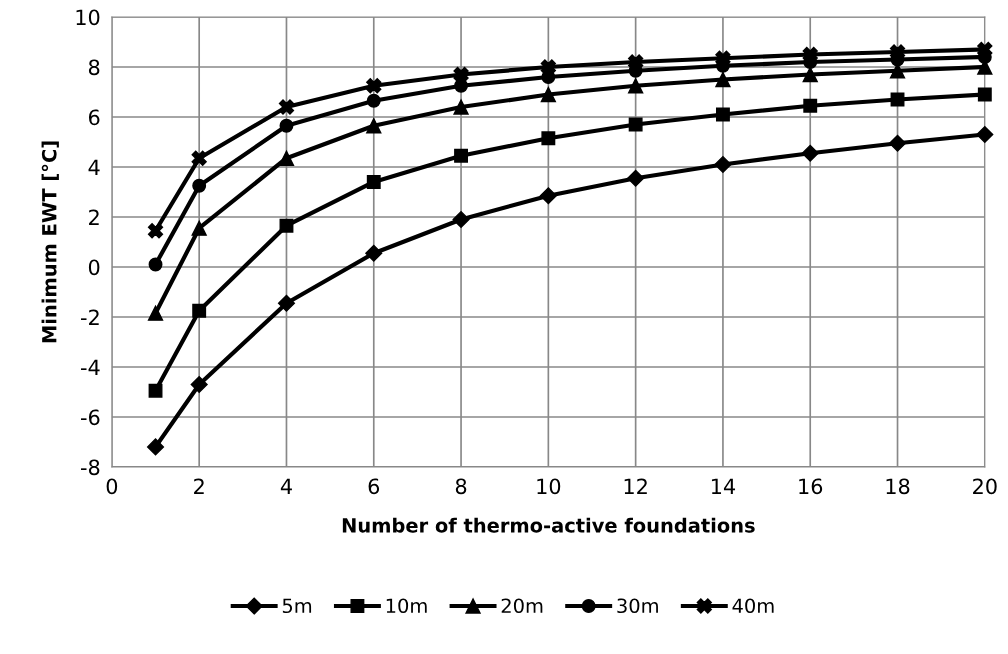  What do you see at coordinates (94, 67) in the screenshot?
I see `y-tick-label: 8` at bounding box center [94, 67].